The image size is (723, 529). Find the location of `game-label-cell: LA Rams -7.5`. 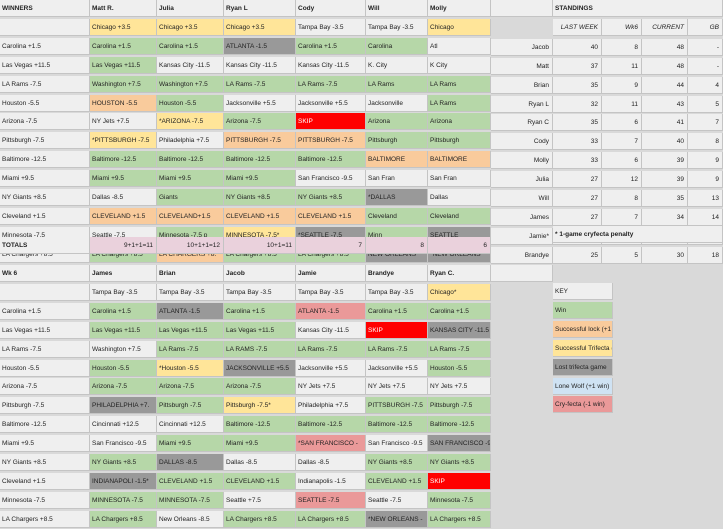

game-label-cell: LA Rams -7.5 is located at coordinates (45, 349).